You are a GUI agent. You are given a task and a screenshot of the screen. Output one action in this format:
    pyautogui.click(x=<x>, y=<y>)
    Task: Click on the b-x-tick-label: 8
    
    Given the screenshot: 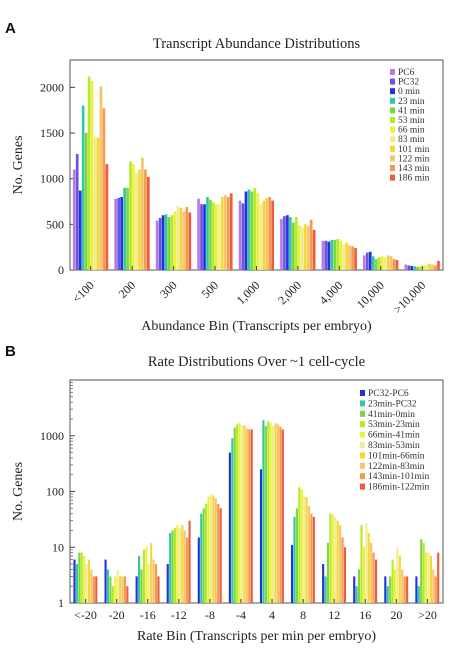 What is the action you would take?
    pyautogui.click(x=303, y=615)
    